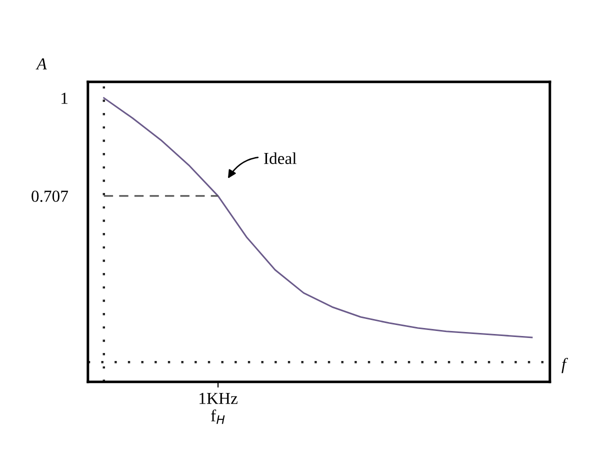 This screenshot has width=590, height=468. Describe the element at coordinates (280, 158) in the screenshot. I see `annotation: Ideal` at that location.